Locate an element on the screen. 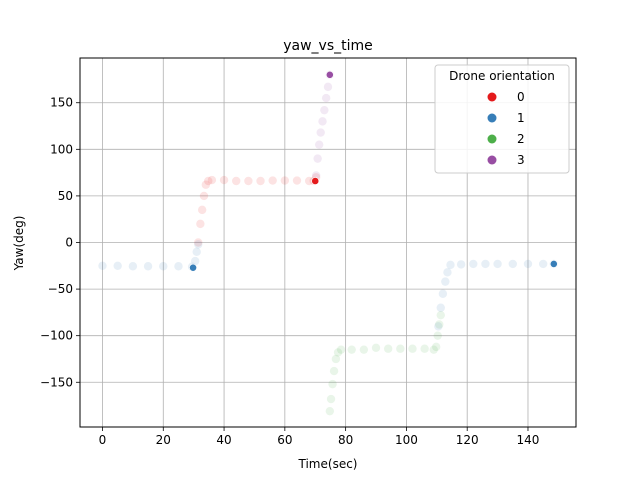  x-tick-label: 40 is located at coordinates (223, 440).